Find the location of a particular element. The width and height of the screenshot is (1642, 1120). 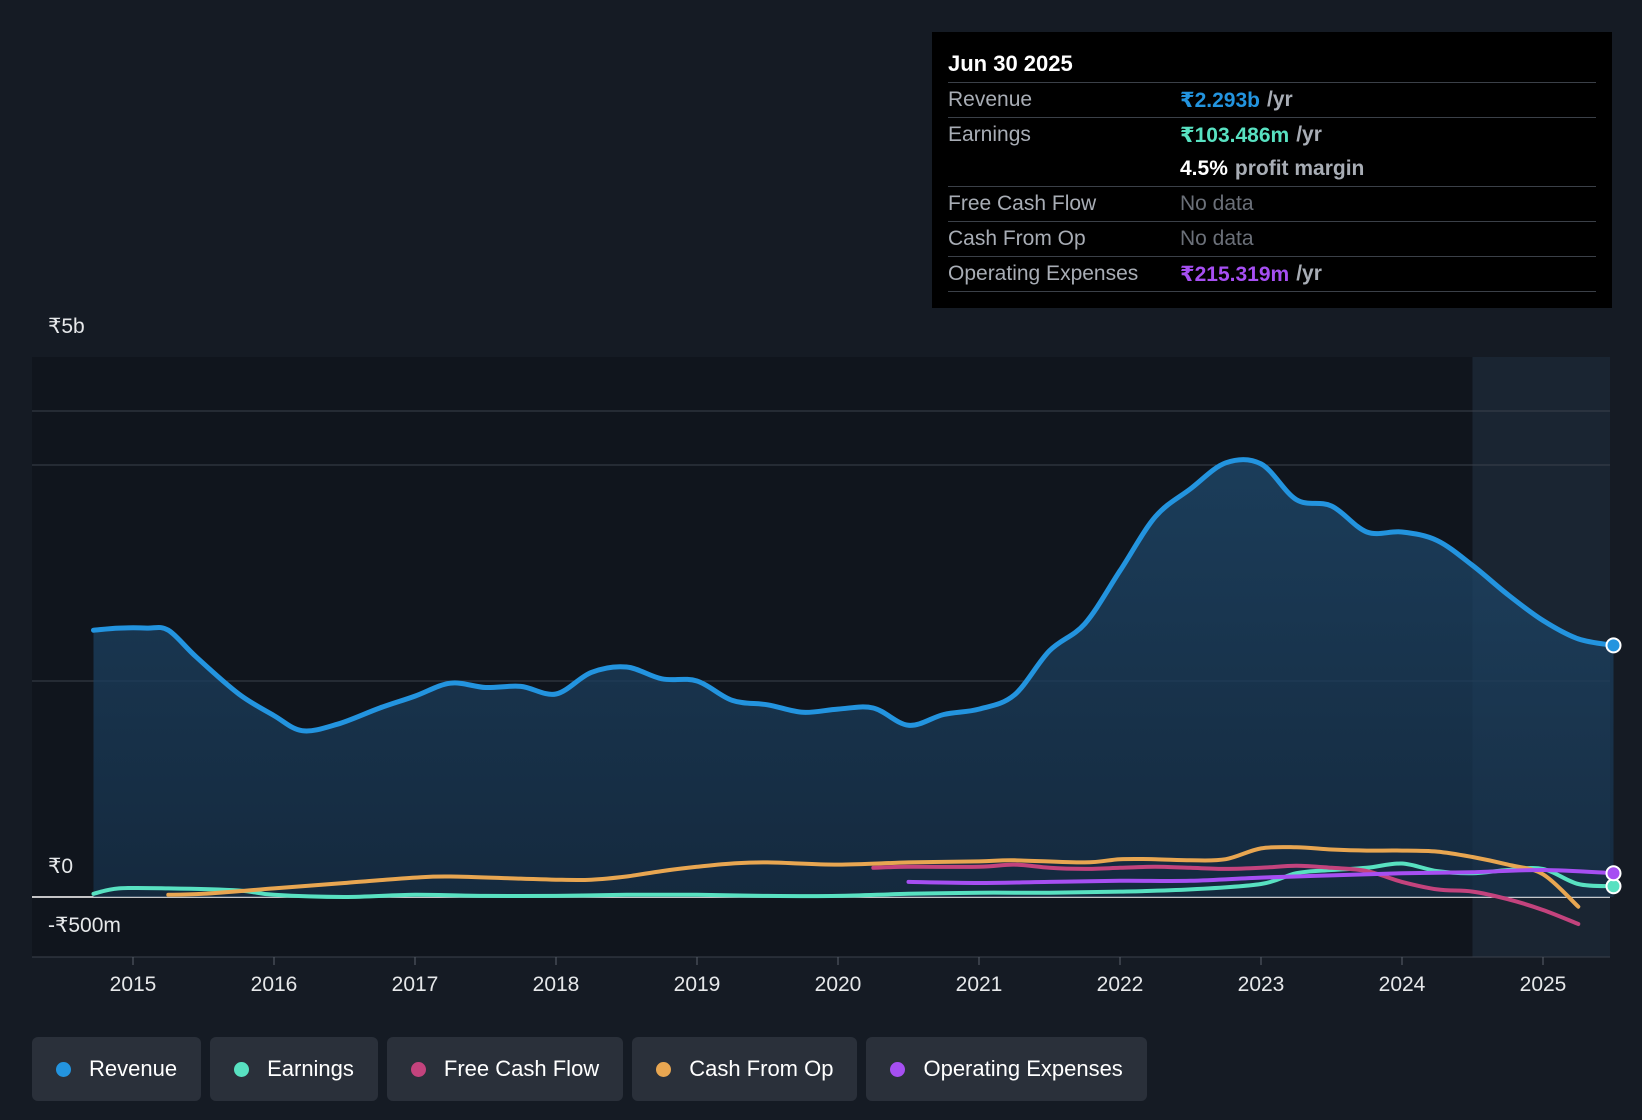

x-tick-label: 2015 is located at coordinates (133, 984).